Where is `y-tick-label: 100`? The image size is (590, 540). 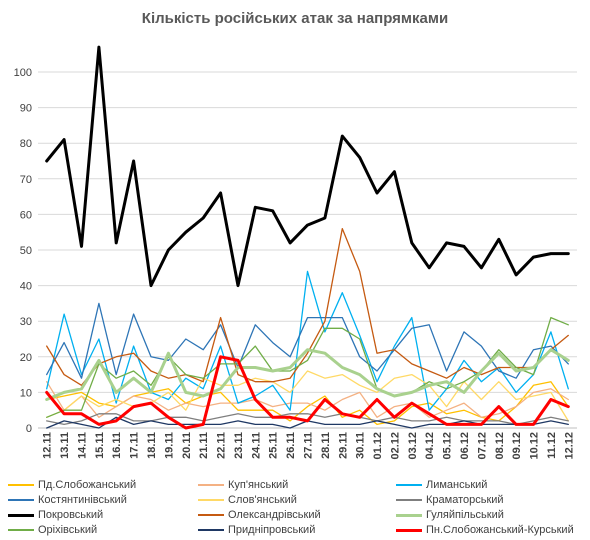 y-tick-label: 100 is located at coordinates (23, 73).